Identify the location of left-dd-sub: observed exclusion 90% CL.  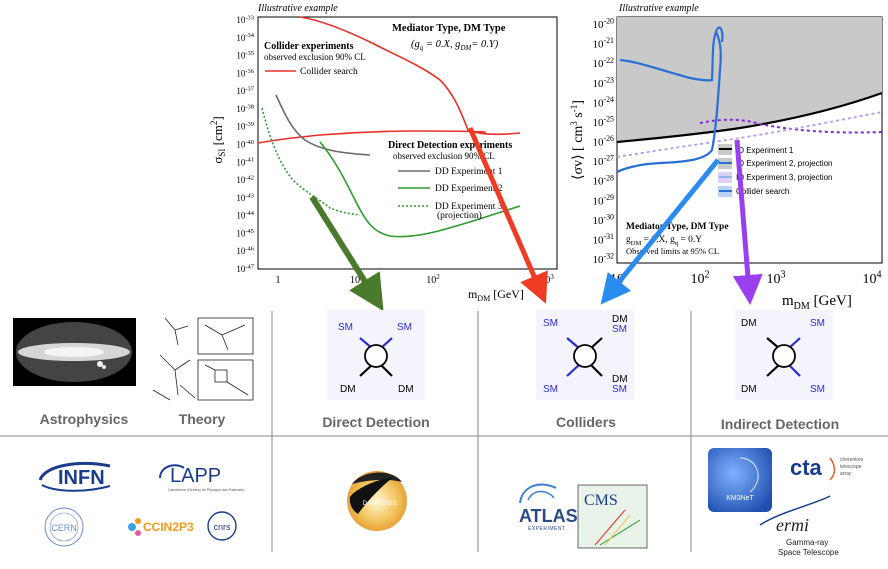
(444, 156).